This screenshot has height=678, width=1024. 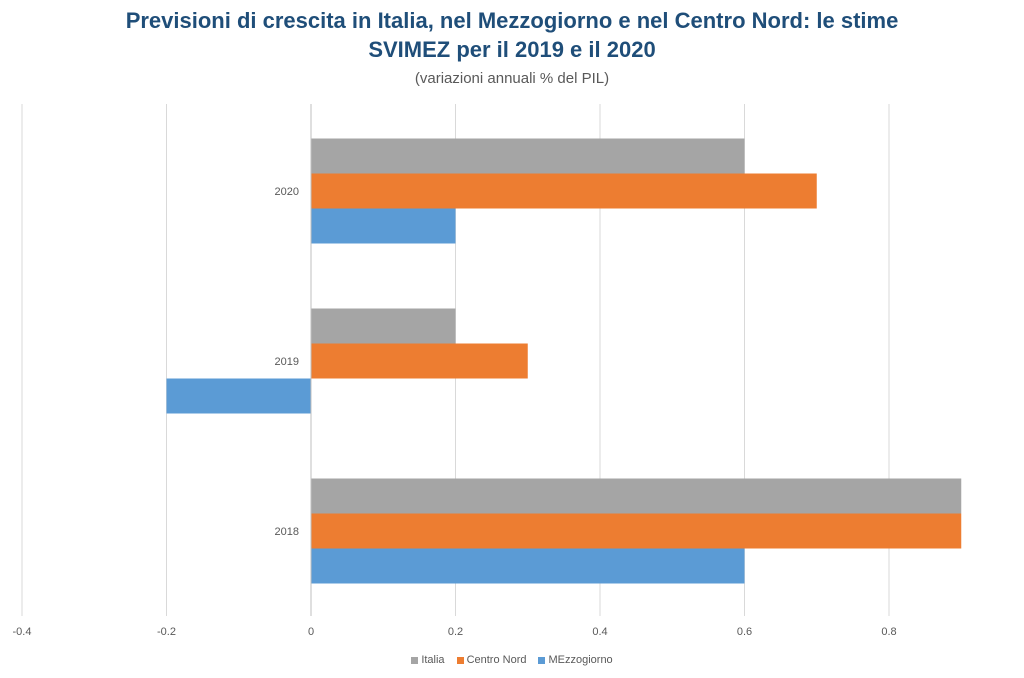 What do you see at coordinates (166, 632) in the screenshot?
I see `x-tick-label: -0.2` at bounding box center [166, 632].